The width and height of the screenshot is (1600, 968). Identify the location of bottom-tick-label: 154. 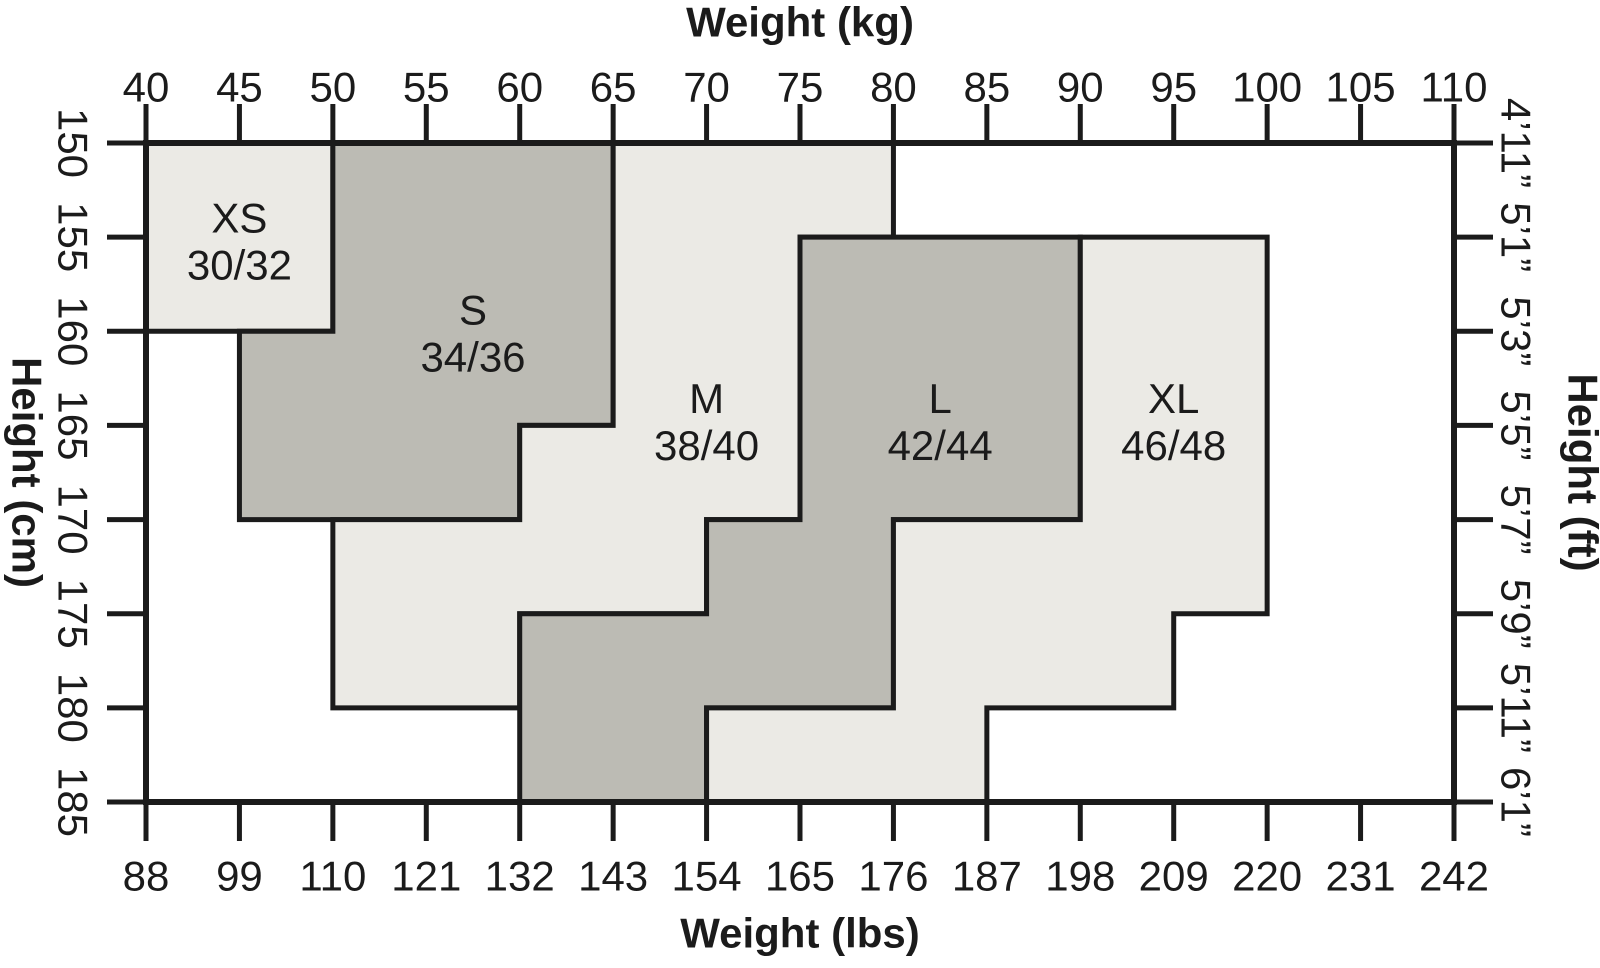
(707, 876).